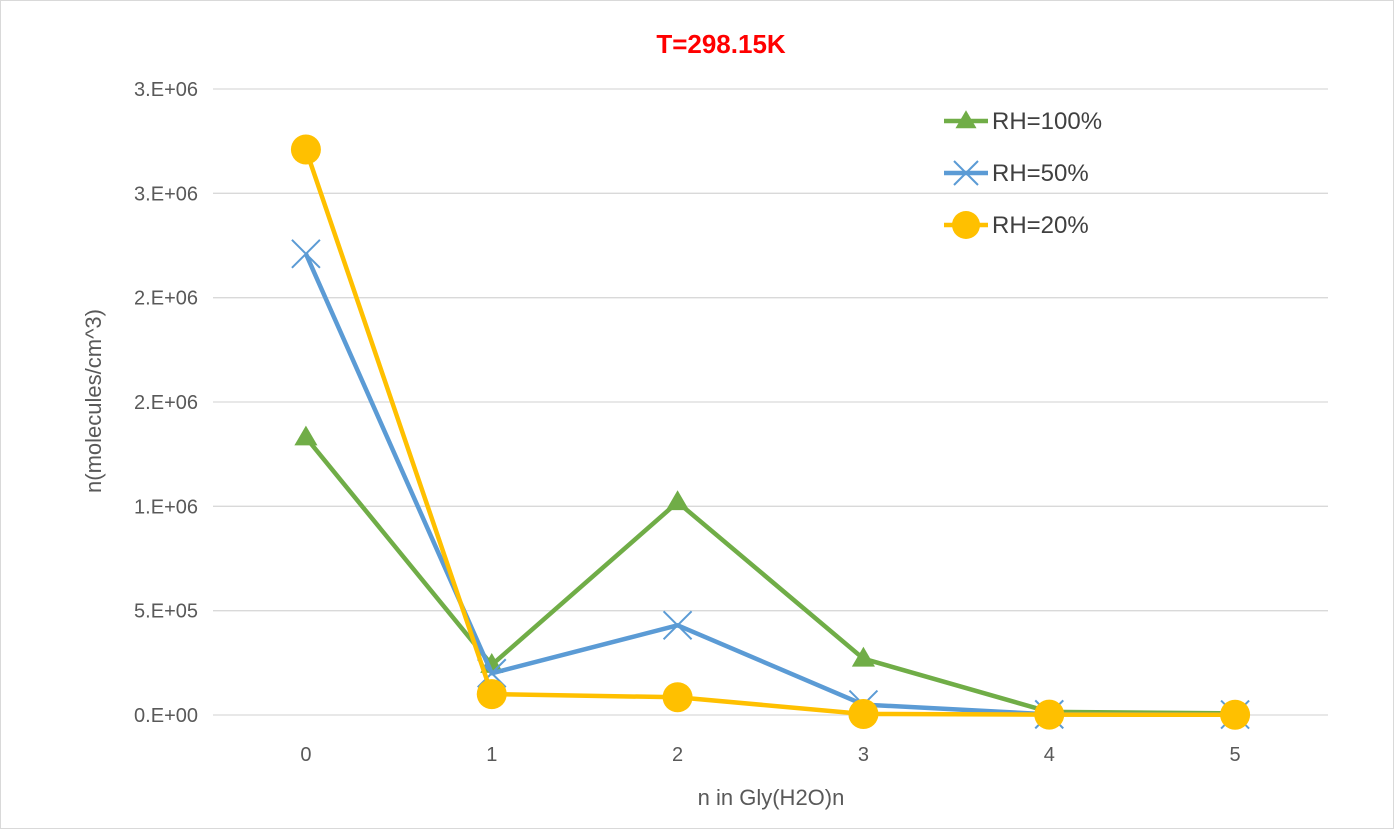  I want to click on legend-label: RH=20%, so click(1040, 225).